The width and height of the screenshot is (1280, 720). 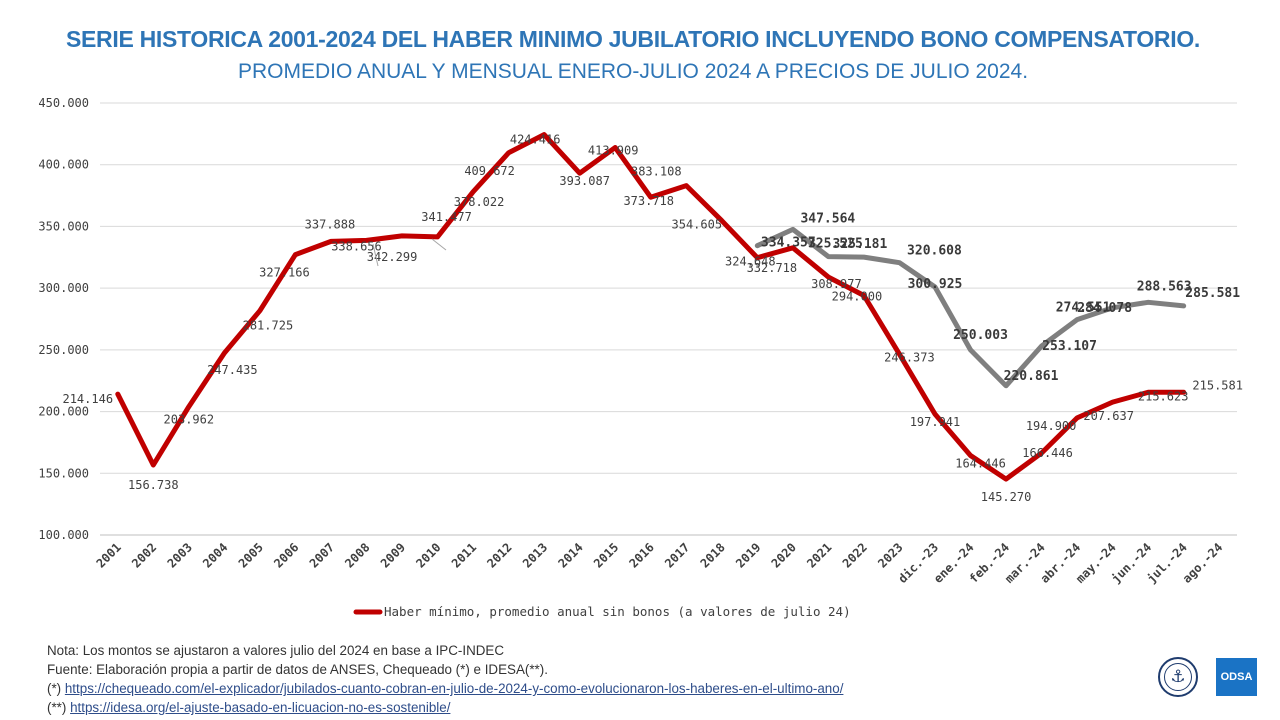 What do you see at coordinates (535, 140) in the screenshot?
I see `data-label-minimum: 424.416` at bounding box center [535, 140].